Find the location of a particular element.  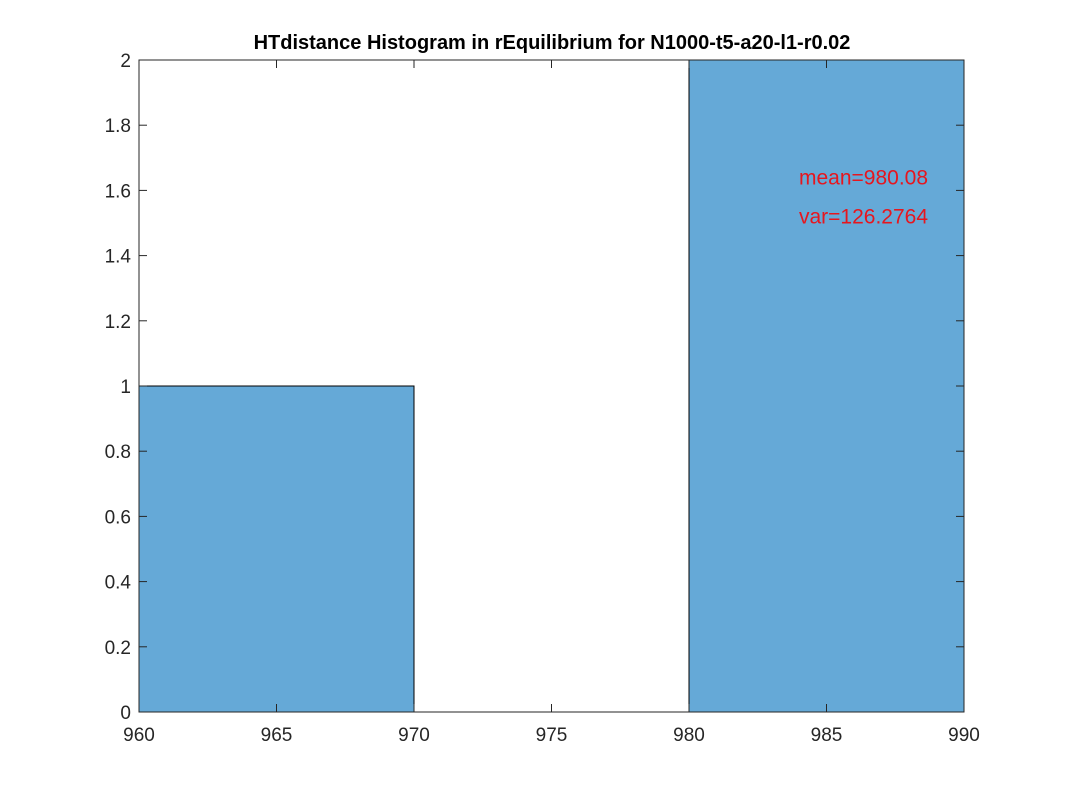

y-tick-label: 1.4 is located at coordinates (118, 257).